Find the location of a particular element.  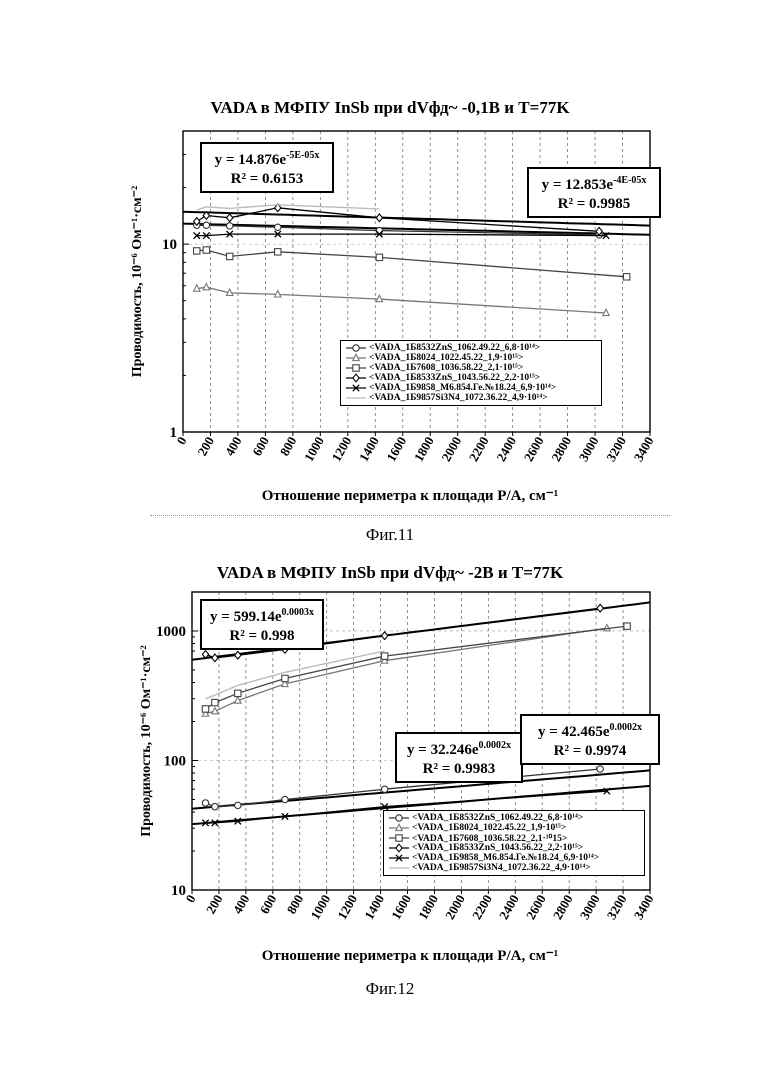

x-tick-label: 0 is located at coordinates (190, 898).